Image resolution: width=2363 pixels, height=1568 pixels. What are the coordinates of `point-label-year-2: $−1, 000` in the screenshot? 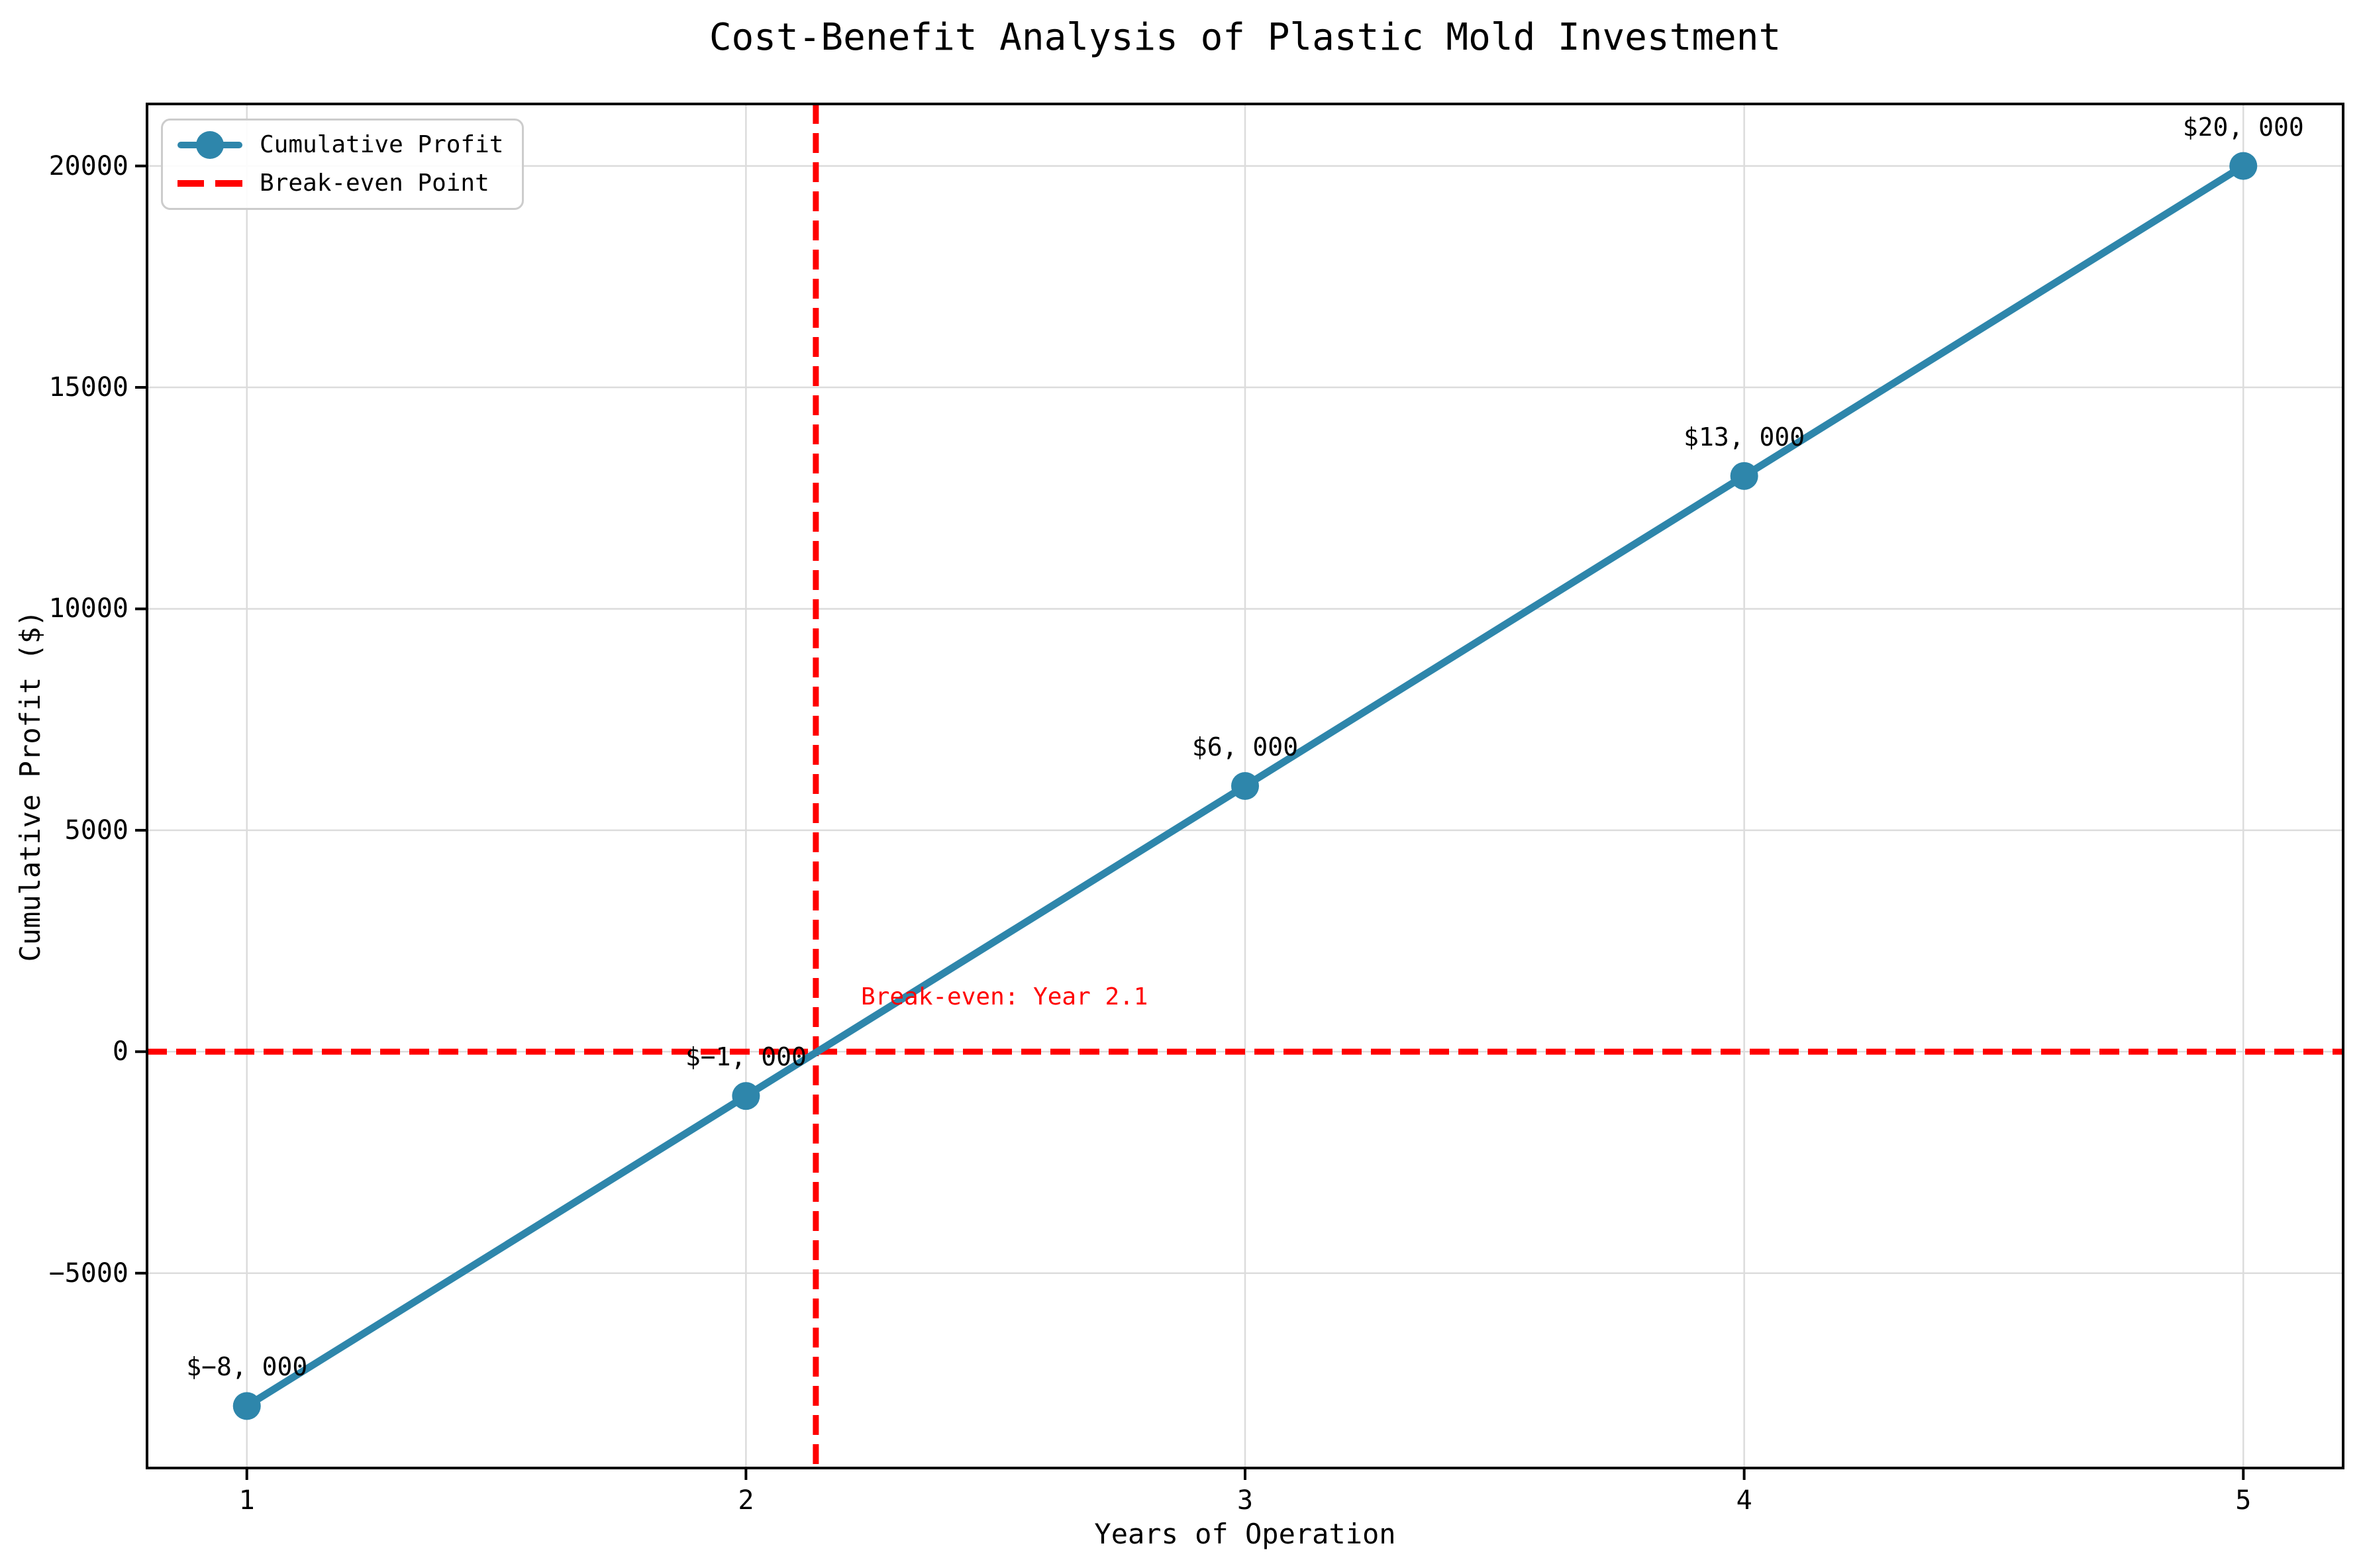 It's located at (746, 1057).